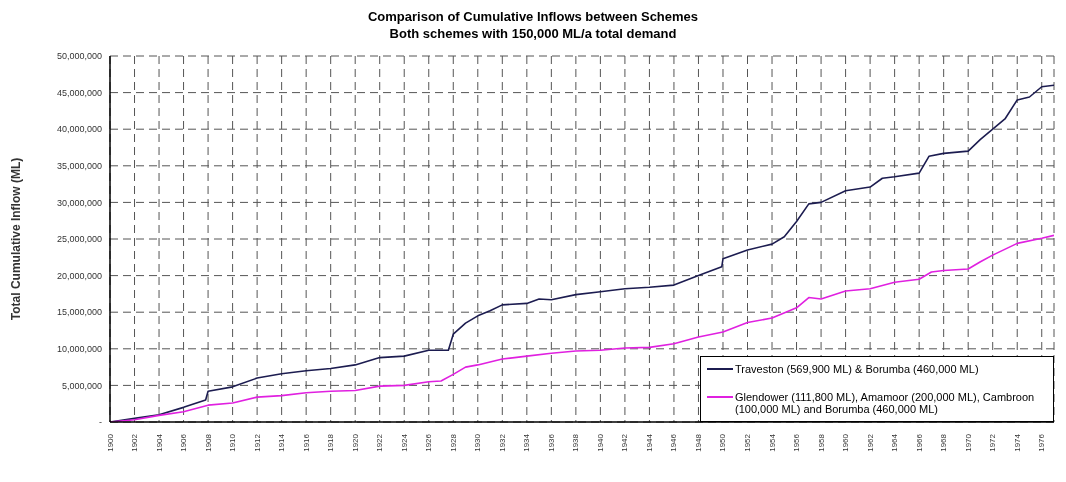 Image resolution: width=1066 pixels, height=482 pixels. I want to click on x-tick-label: 1958, so click(821, 442).